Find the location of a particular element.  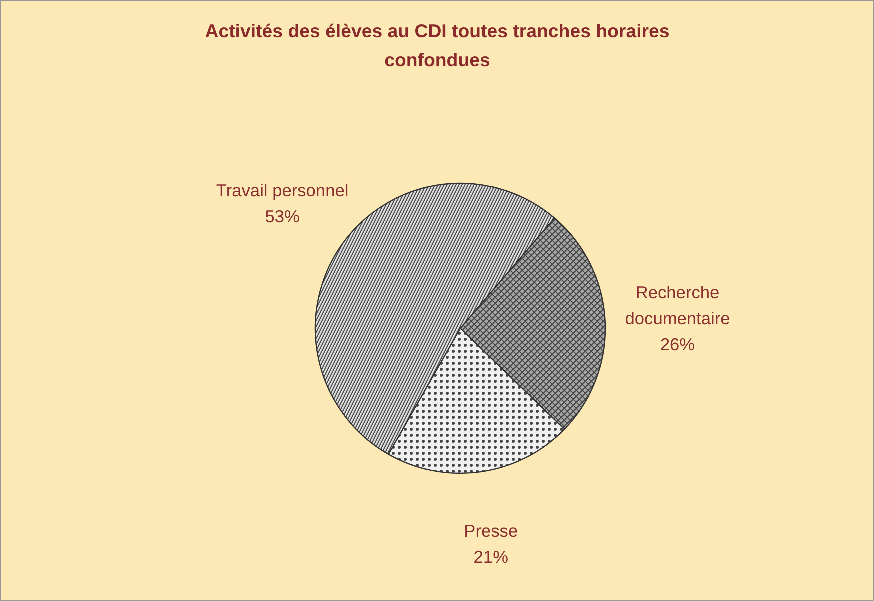

slice-label: Travail personnel is located at coordinates (282, 190).